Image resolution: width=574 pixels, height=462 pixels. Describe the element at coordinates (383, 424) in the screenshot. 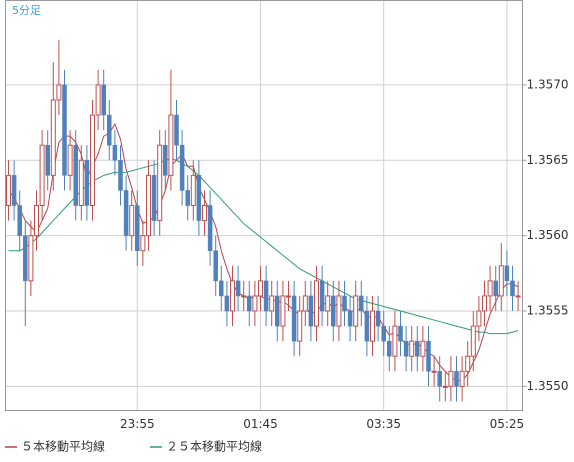

I see `x-tick-label: 03:35` at that location.